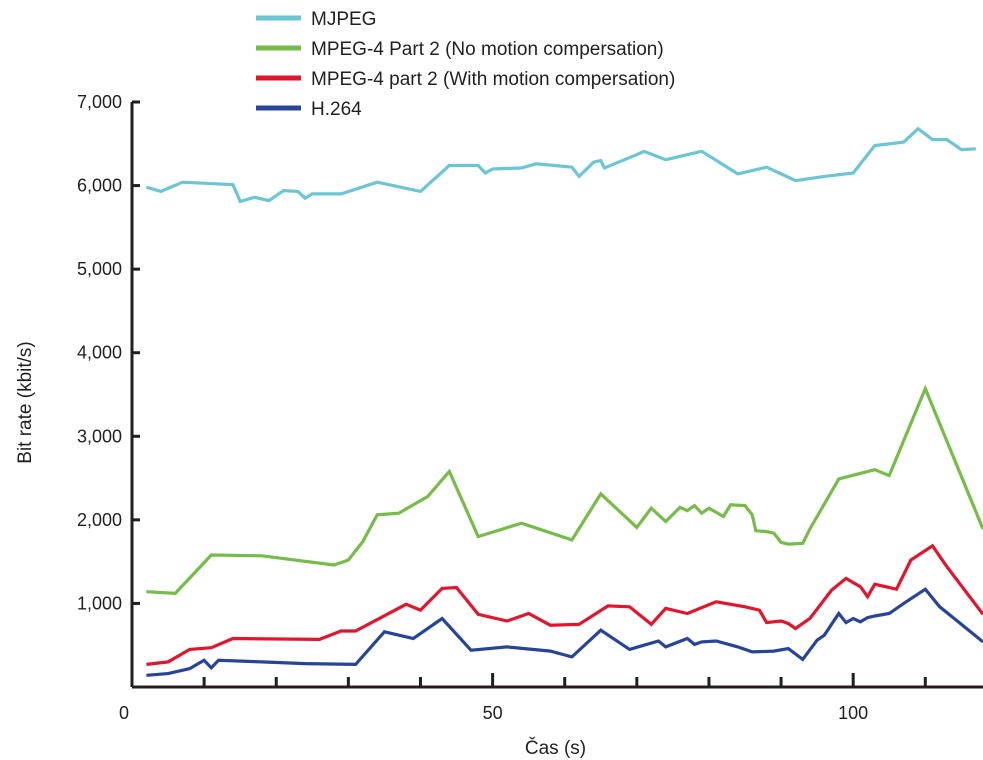 This screenshot has width=983, height=760. Describe the element at coordinates (124, 713) in the screenshot. I see `x-tick-label: 0` at that location.